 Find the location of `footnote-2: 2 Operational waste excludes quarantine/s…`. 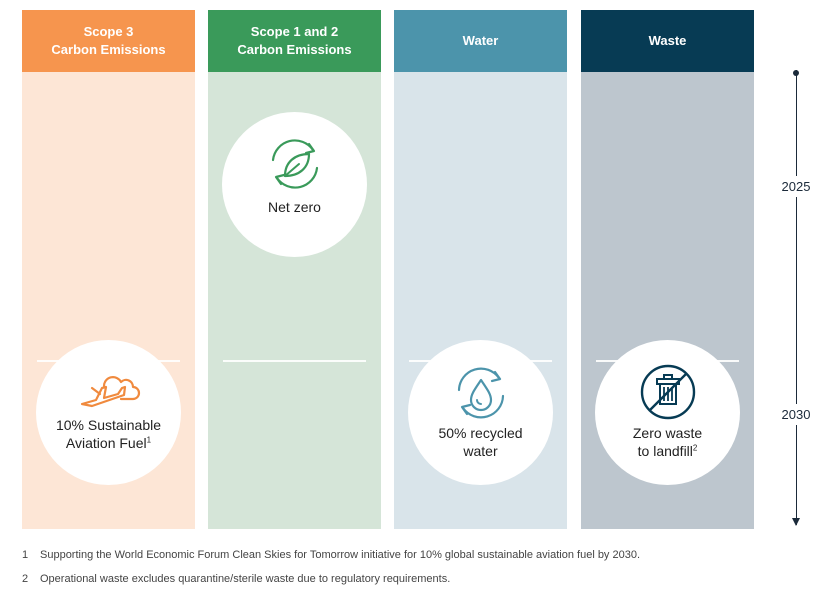

footnote-2: 2 Operational waste excludes quarantine/s… is located at coordinates (236, 579).